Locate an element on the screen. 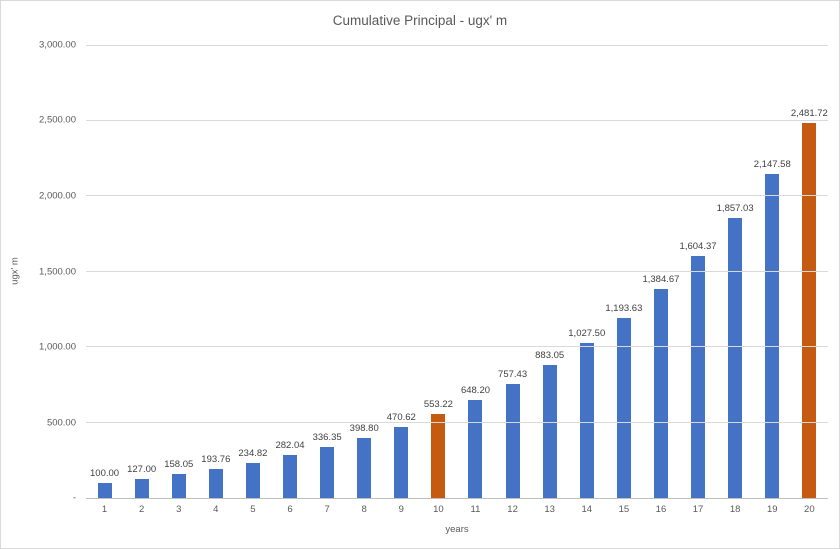 The width and height of the screenshot is (840, 549). bar-value-label: 470.62 is located at coordinates (401, 417).